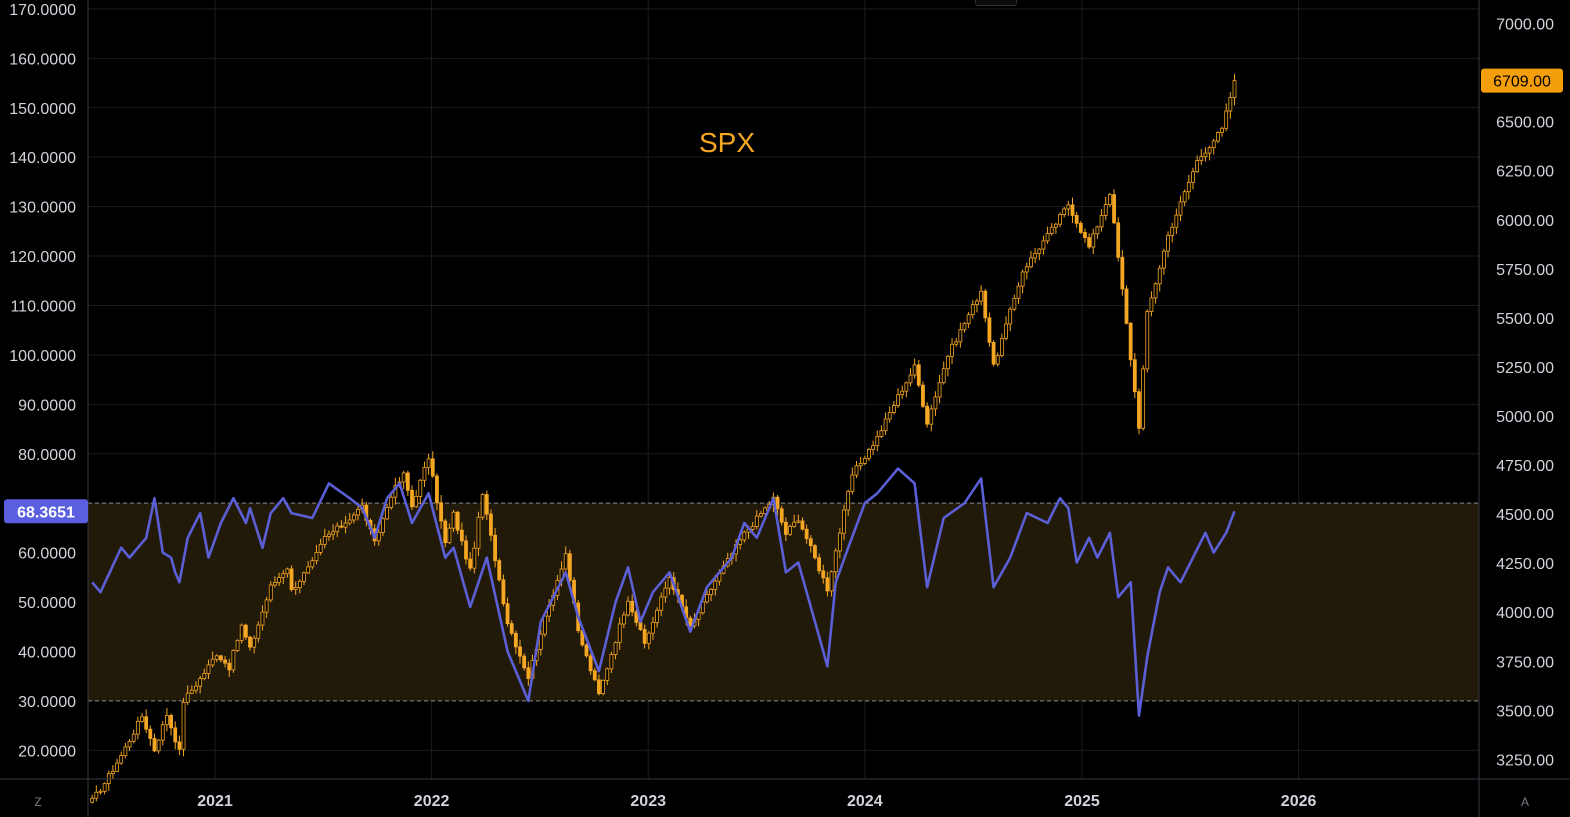  What do you see at coordinates (756, 801) in the screenshot?
I see `time-axis: 2021 2022 2023 2024 2025 2026` at bounding box center [756, 801].